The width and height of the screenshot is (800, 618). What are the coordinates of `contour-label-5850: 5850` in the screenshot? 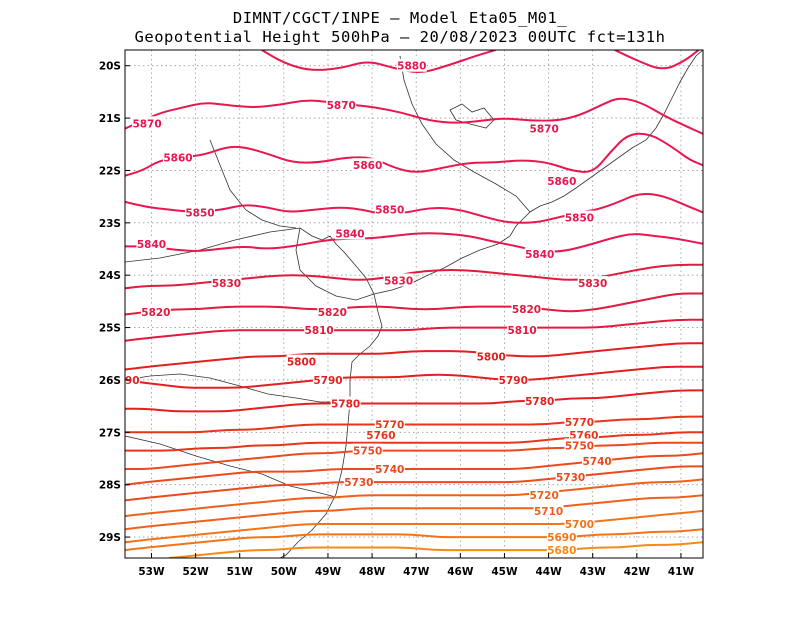 It's located at (579, 219).